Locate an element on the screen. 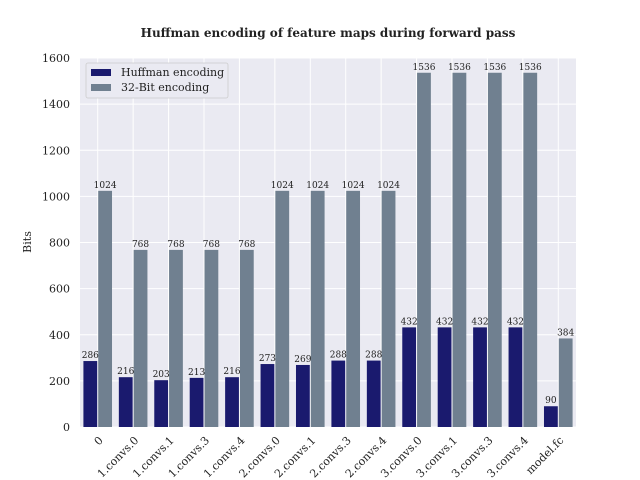 The image size is (640, 480). y-tick-label: 0 is located at coordinates (66, 427).